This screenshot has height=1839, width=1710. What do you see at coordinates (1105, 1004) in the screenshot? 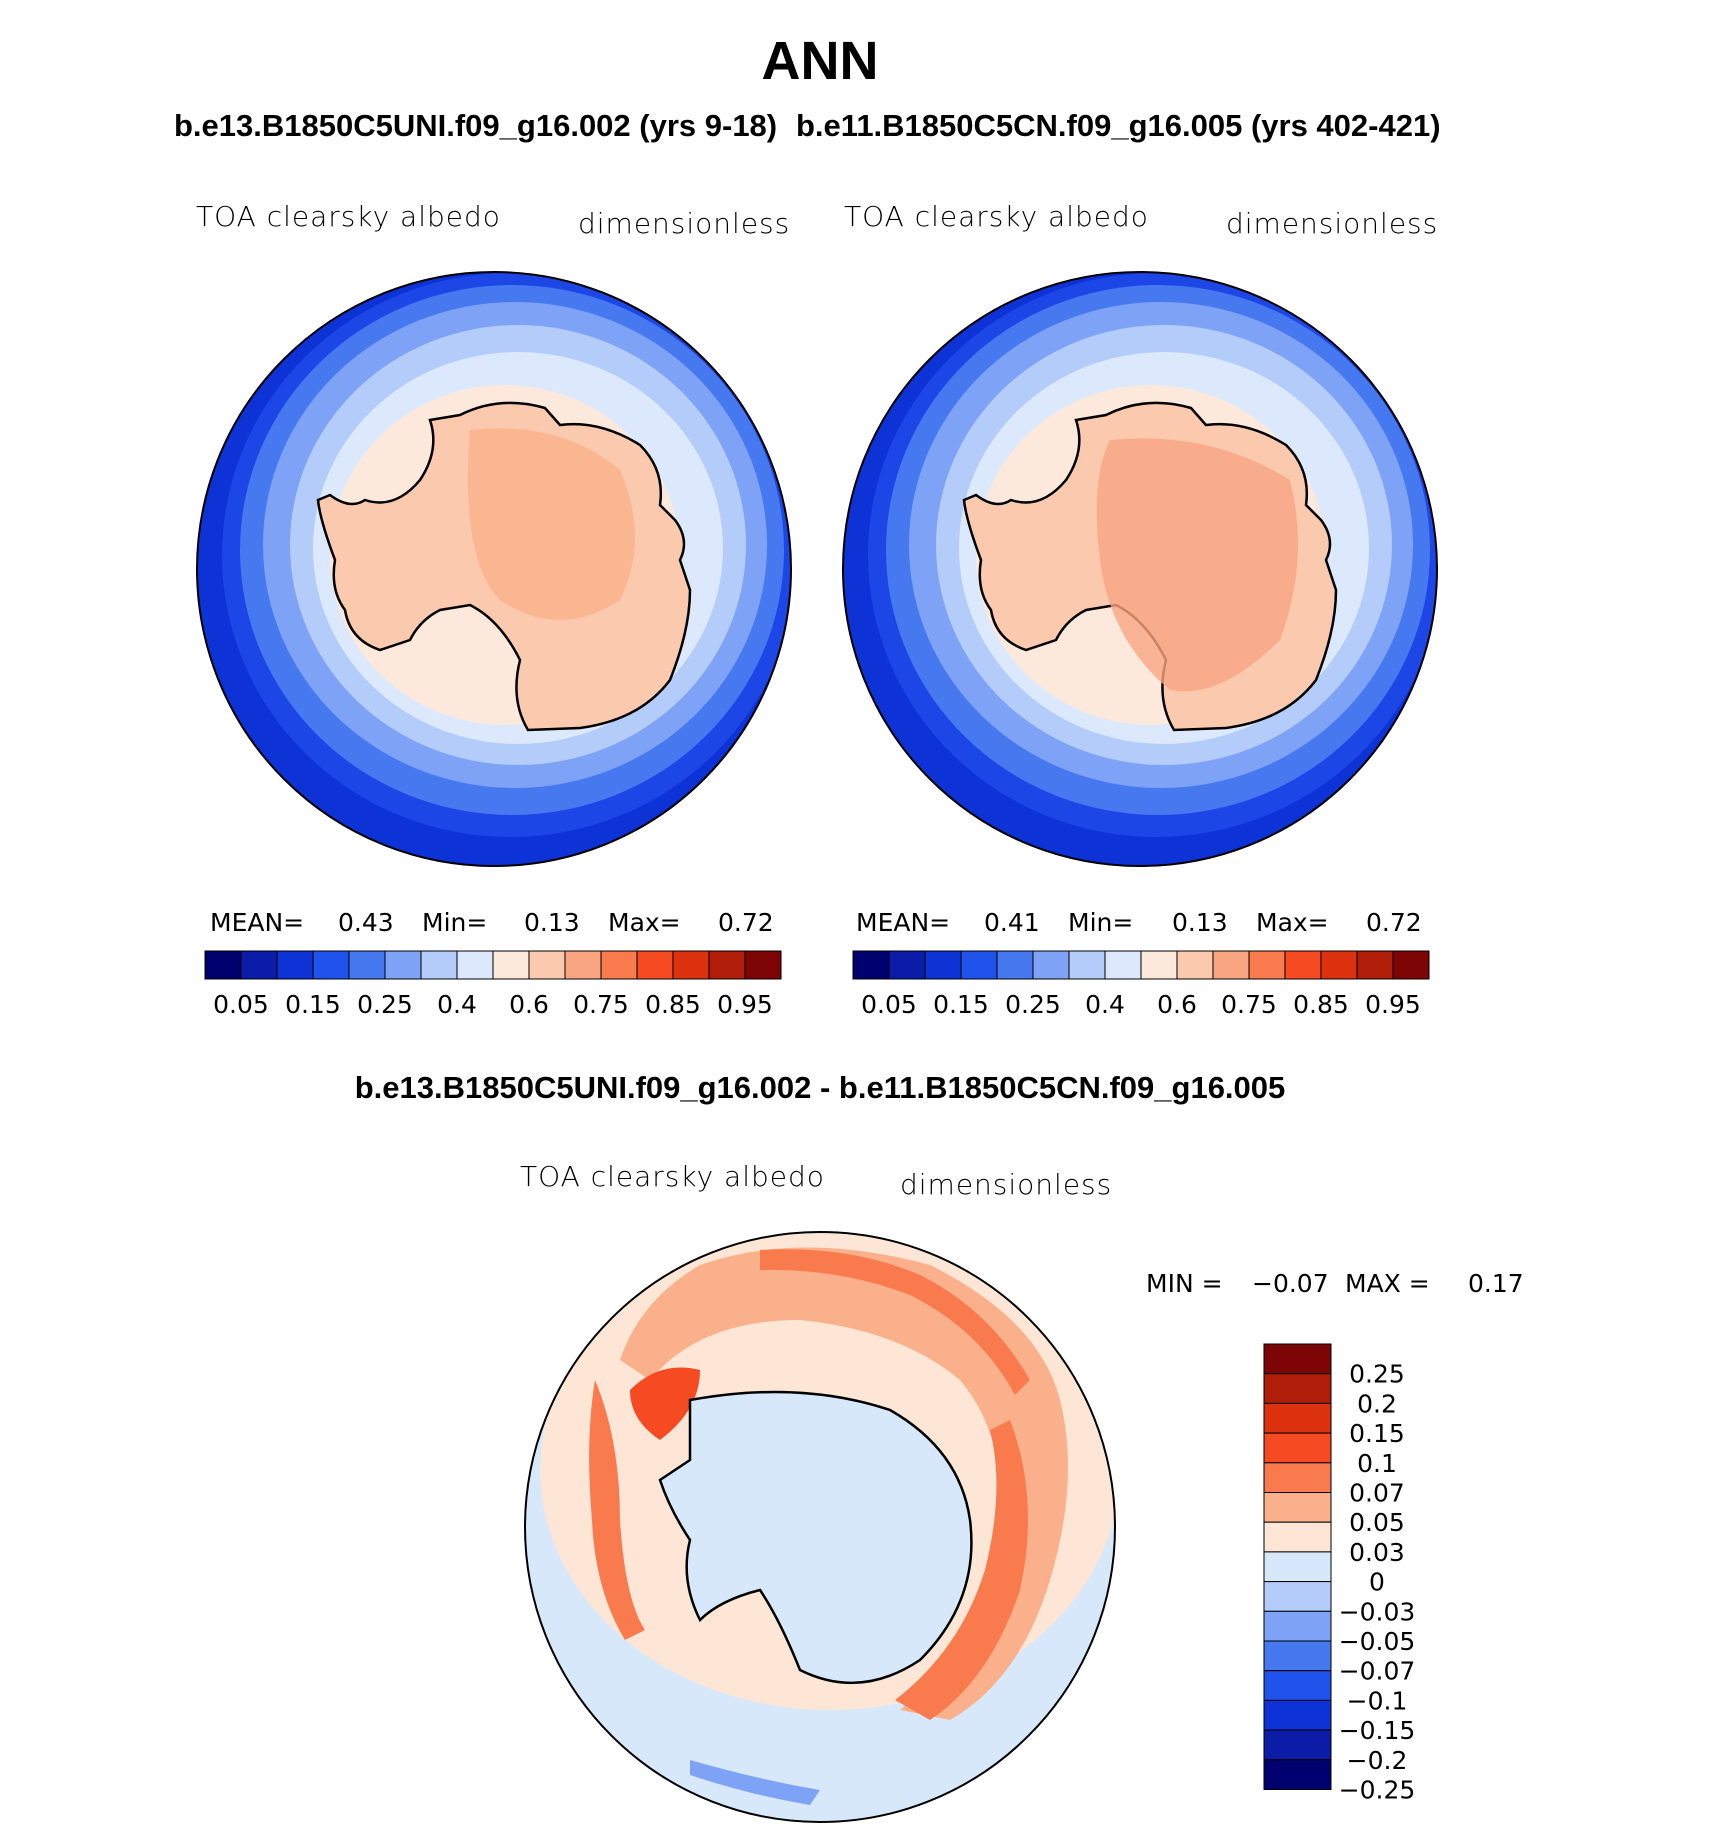
I see `right-colorbar-tick-label: 0.4` at bounding box center [1105, 1004].